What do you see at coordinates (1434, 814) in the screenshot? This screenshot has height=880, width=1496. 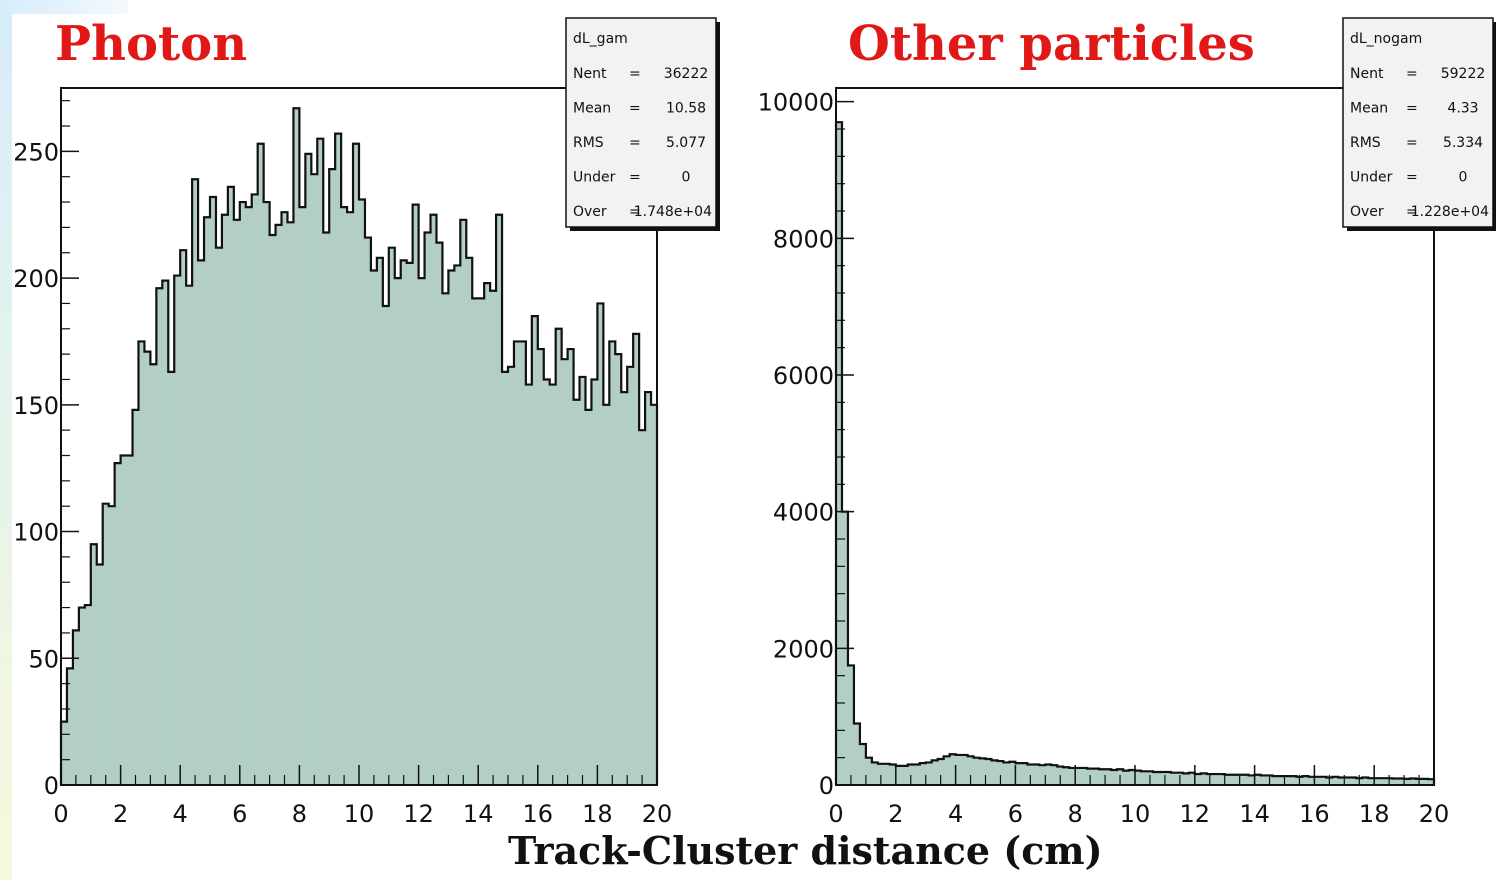 I see `other-x-tick-label: 20` at bounding box center [1434, 814].